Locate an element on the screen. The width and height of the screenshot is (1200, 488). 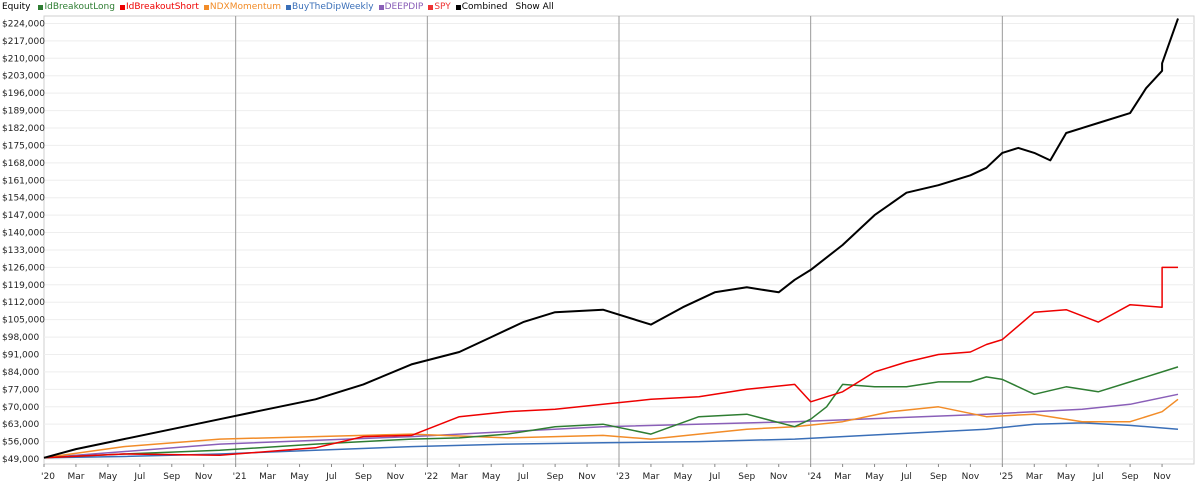
series-line-ndxmomentum is located at coordinates (611, 428).